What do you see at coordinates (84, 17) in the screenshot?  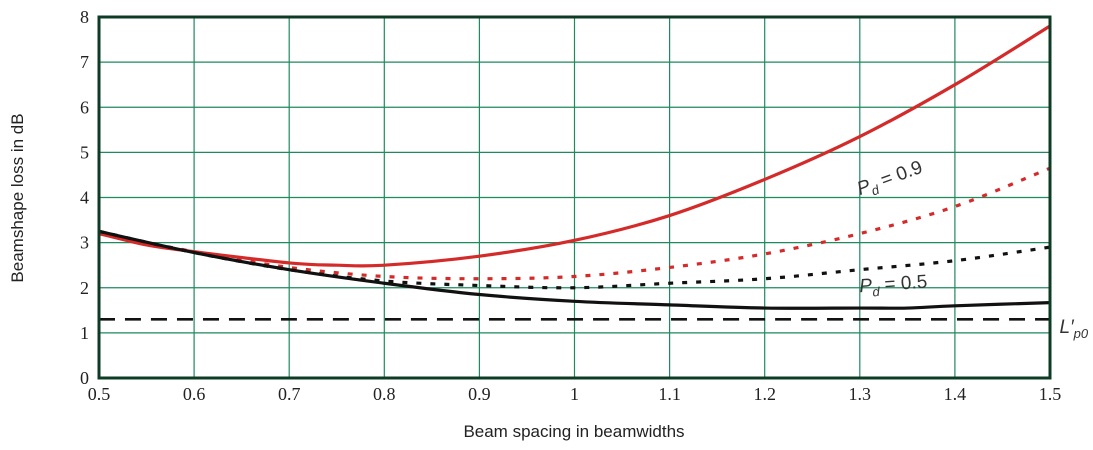 I see `y-tick-label: 8` at bounding box center [84, 17].